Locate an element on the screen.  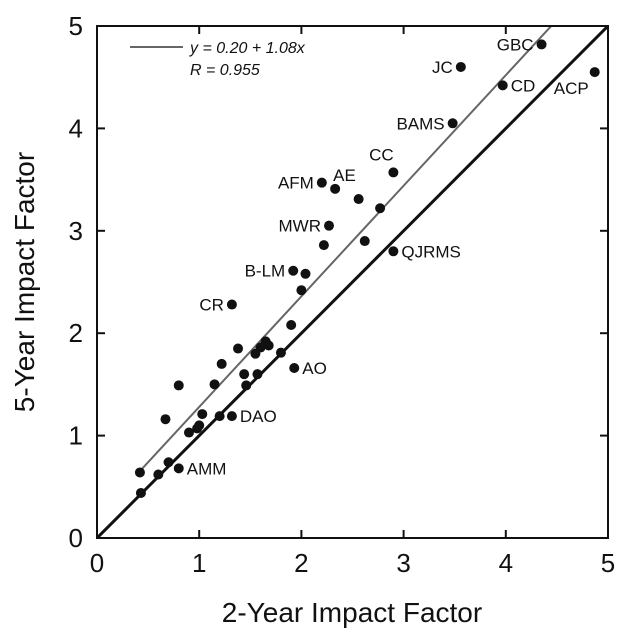
x-tick-label: 3 is located at coordinates (403, 563).